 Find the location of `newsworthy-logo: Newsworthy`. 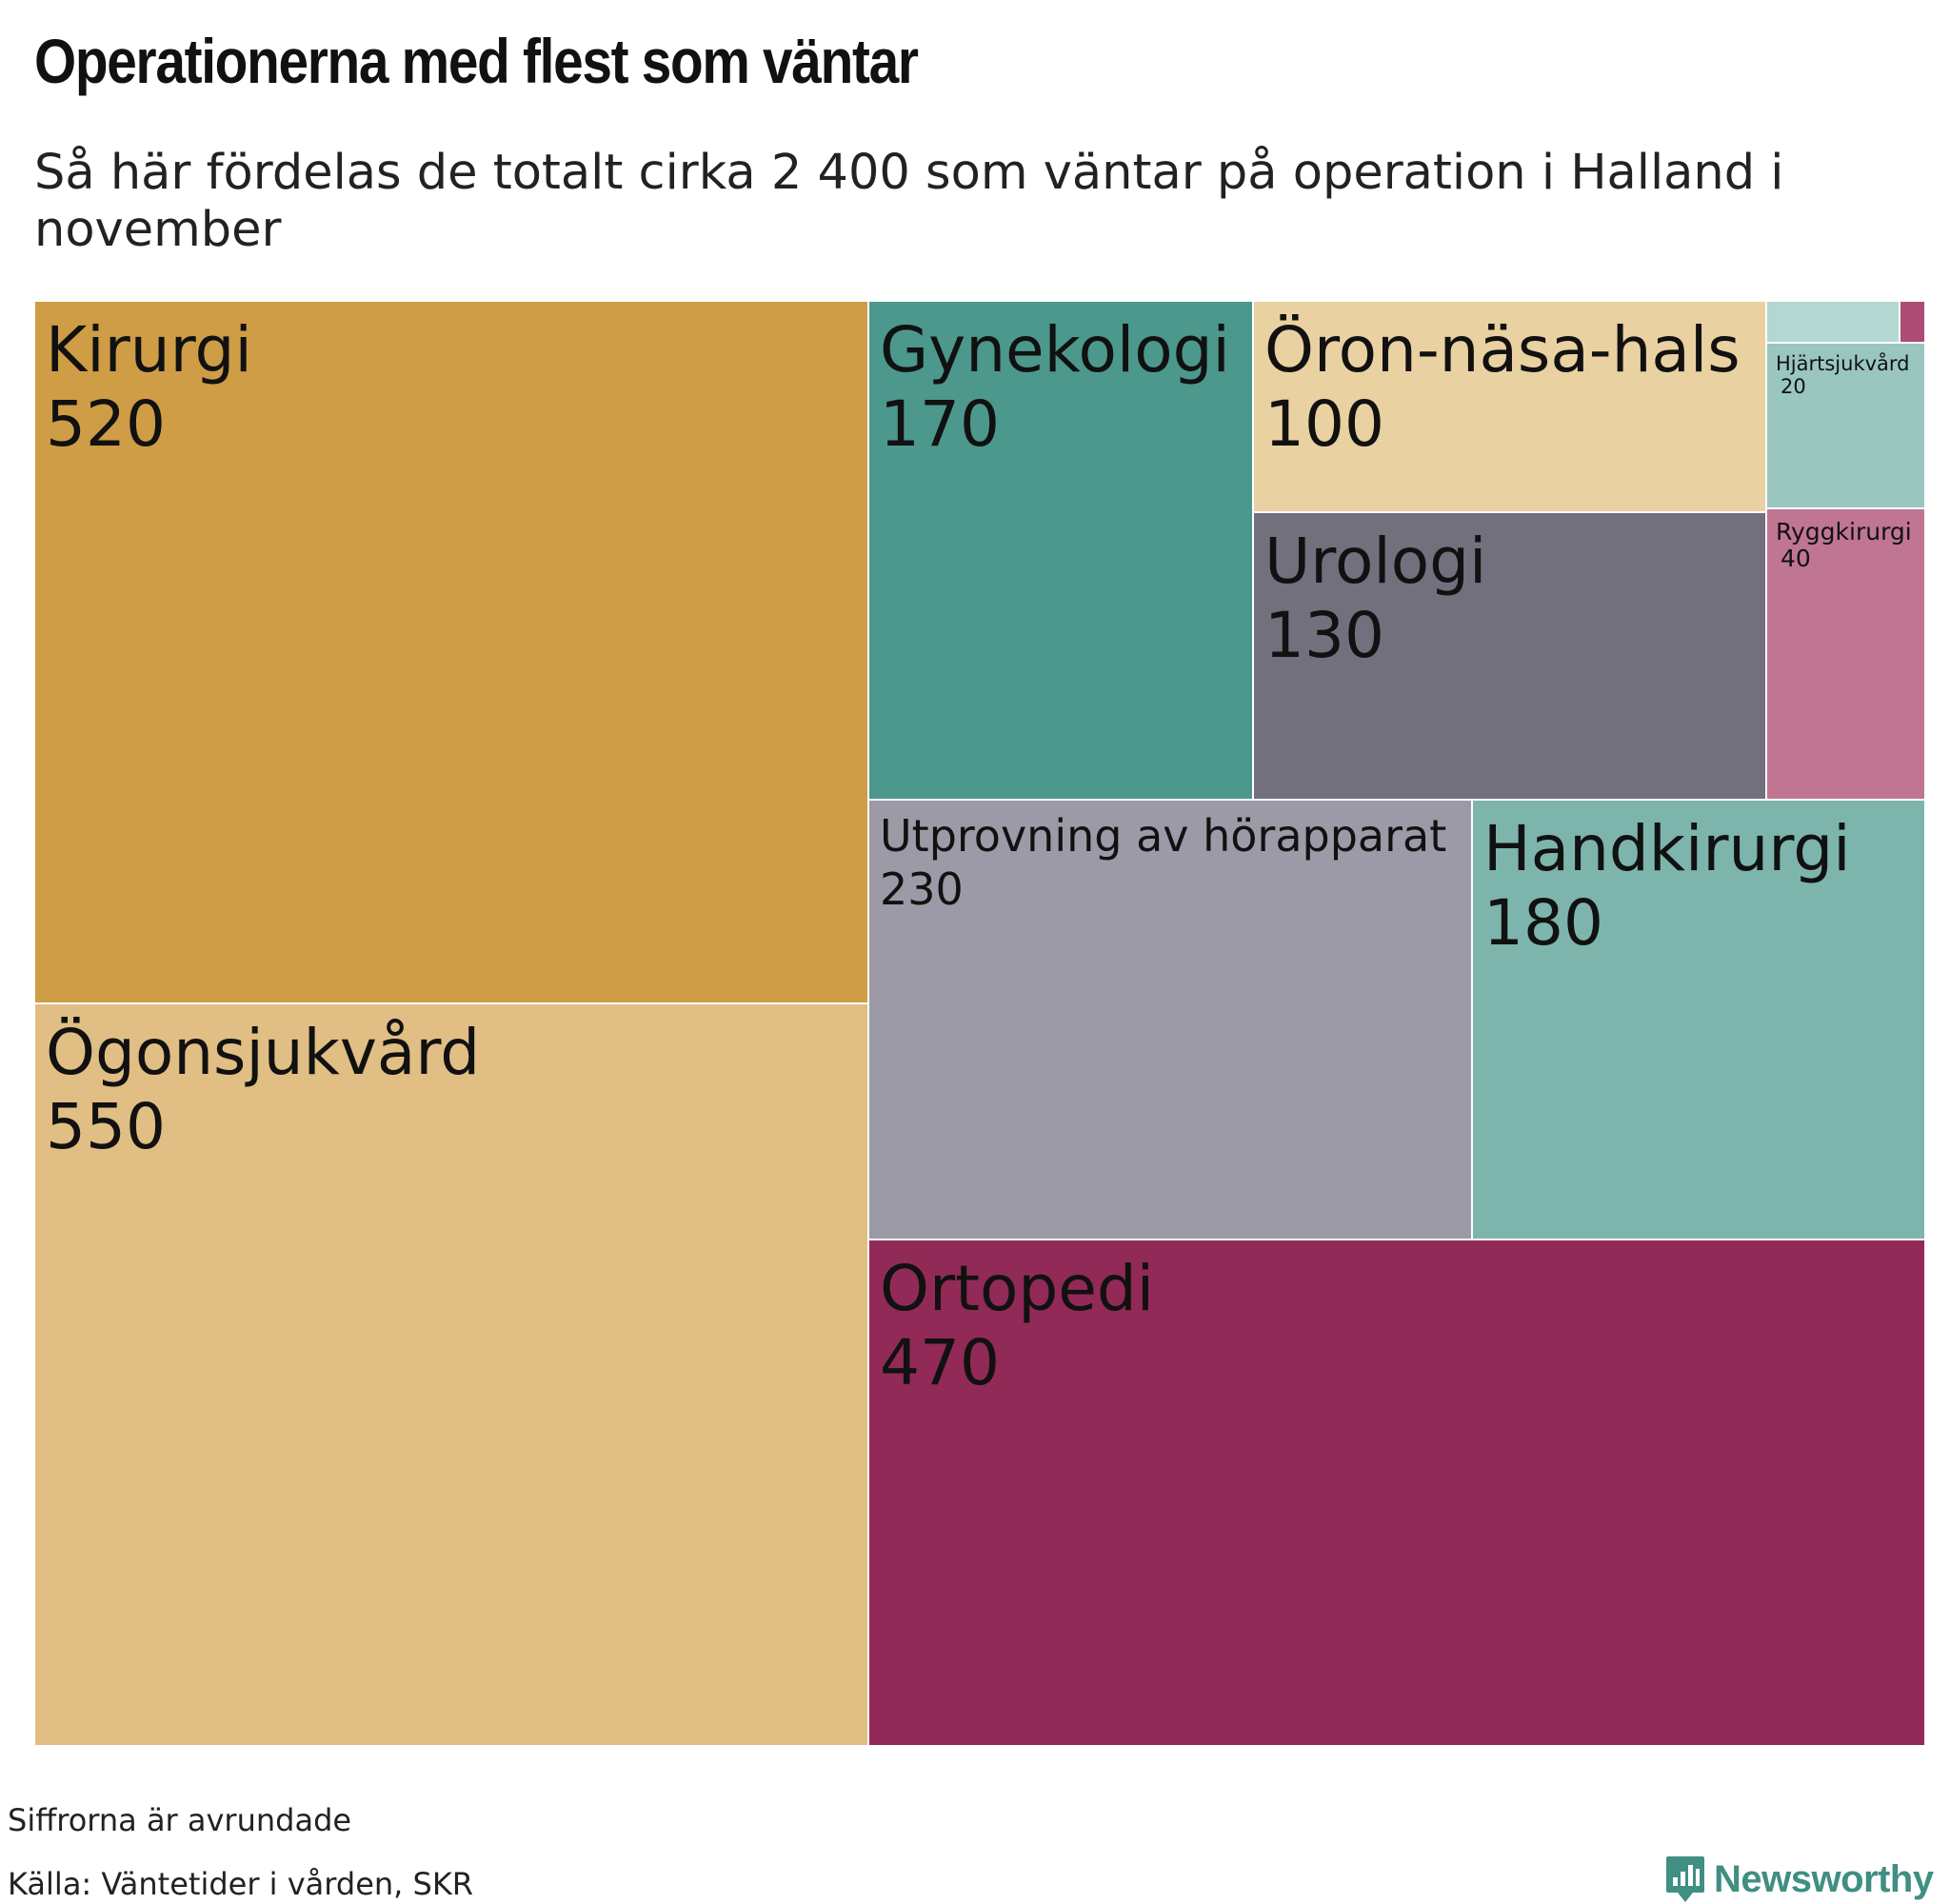

newsworthy-logo: Newsworthy is located at coordinates (1799, 1879).